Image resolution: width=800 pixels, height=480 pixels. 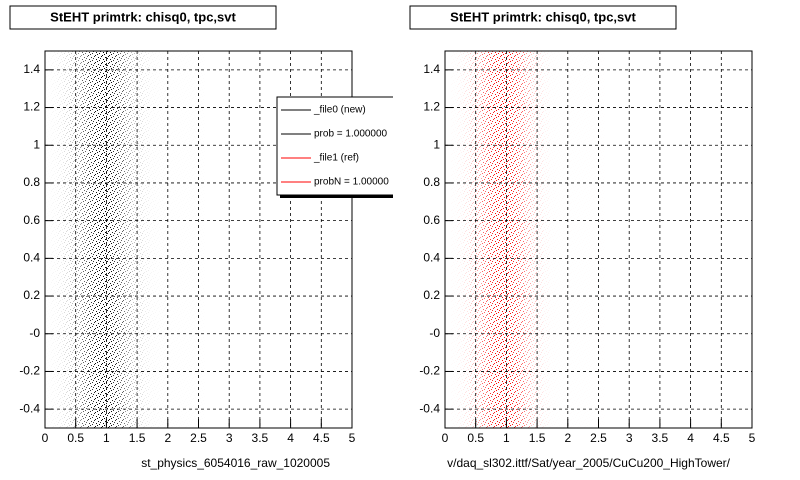 I want to click on x-axis-label: st_physics_6054016_raw_1020005, so click(x=235, y=463).